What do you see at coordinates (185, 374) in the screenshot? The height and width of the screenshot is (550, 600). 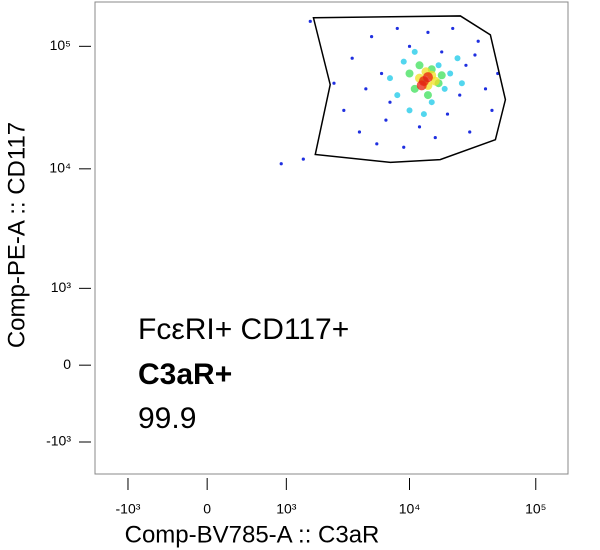 I see `gate-subset: C3aR+` at bounding box center [185, 374].